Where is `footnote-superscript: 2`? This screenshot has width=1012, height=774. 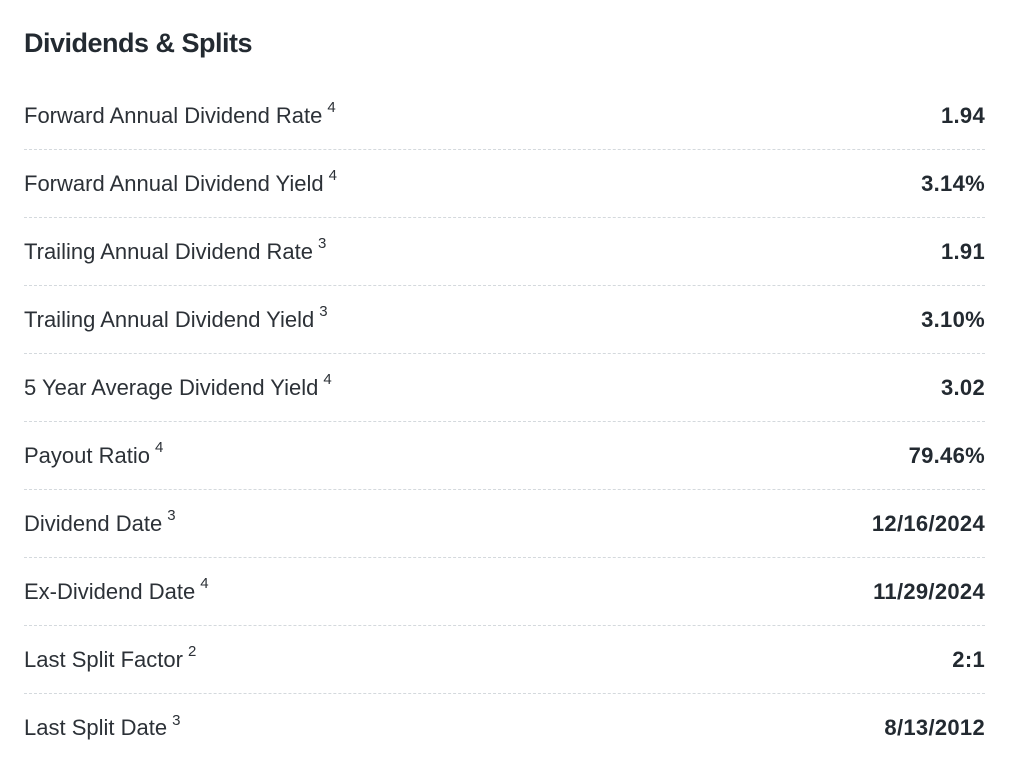 footnote-superscript: 2 is located at coordinates (192, 652).